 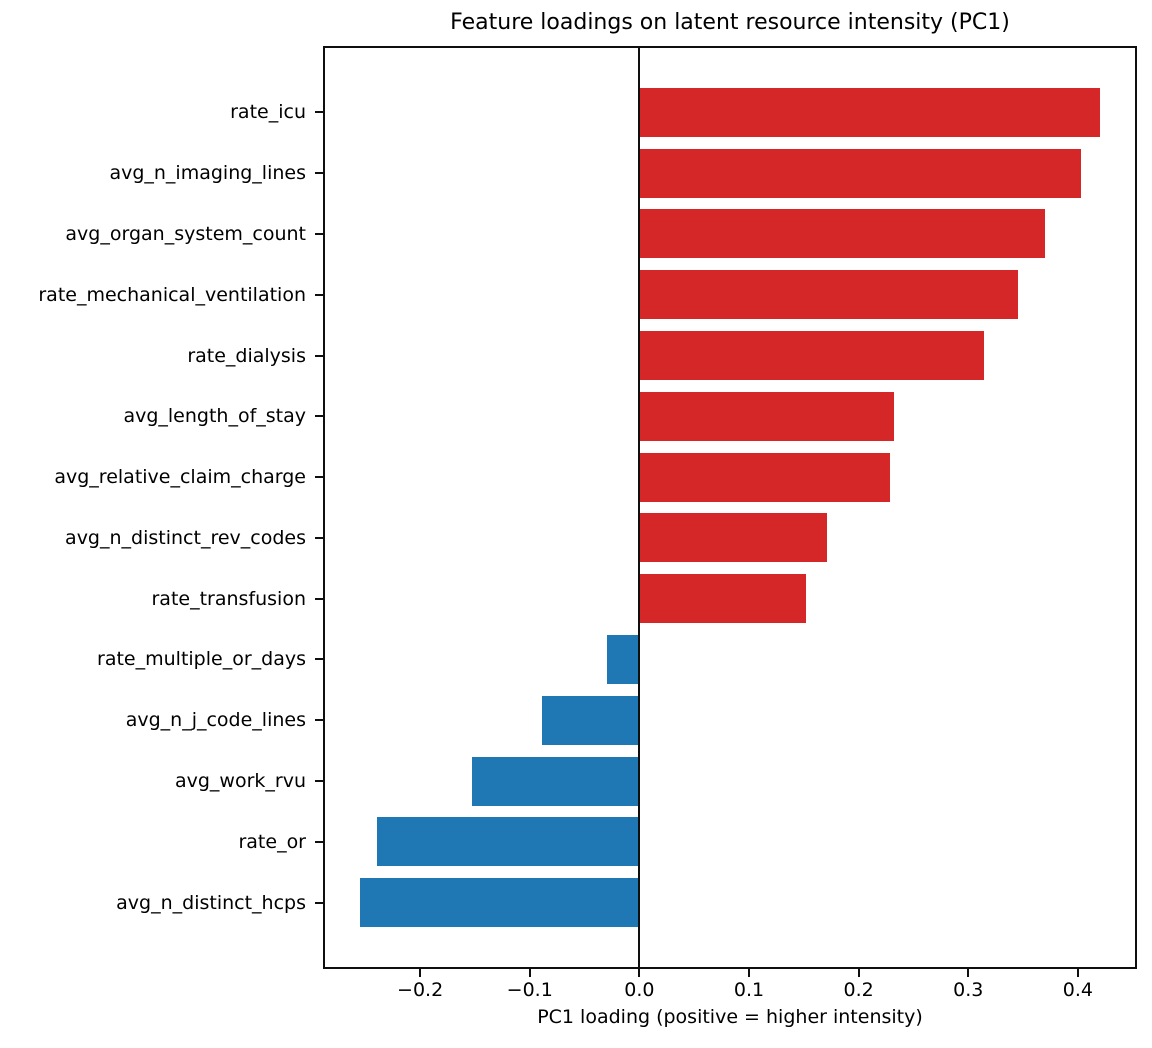 I want to click on bar-rate_transfusion, so click(x=723, y=599).